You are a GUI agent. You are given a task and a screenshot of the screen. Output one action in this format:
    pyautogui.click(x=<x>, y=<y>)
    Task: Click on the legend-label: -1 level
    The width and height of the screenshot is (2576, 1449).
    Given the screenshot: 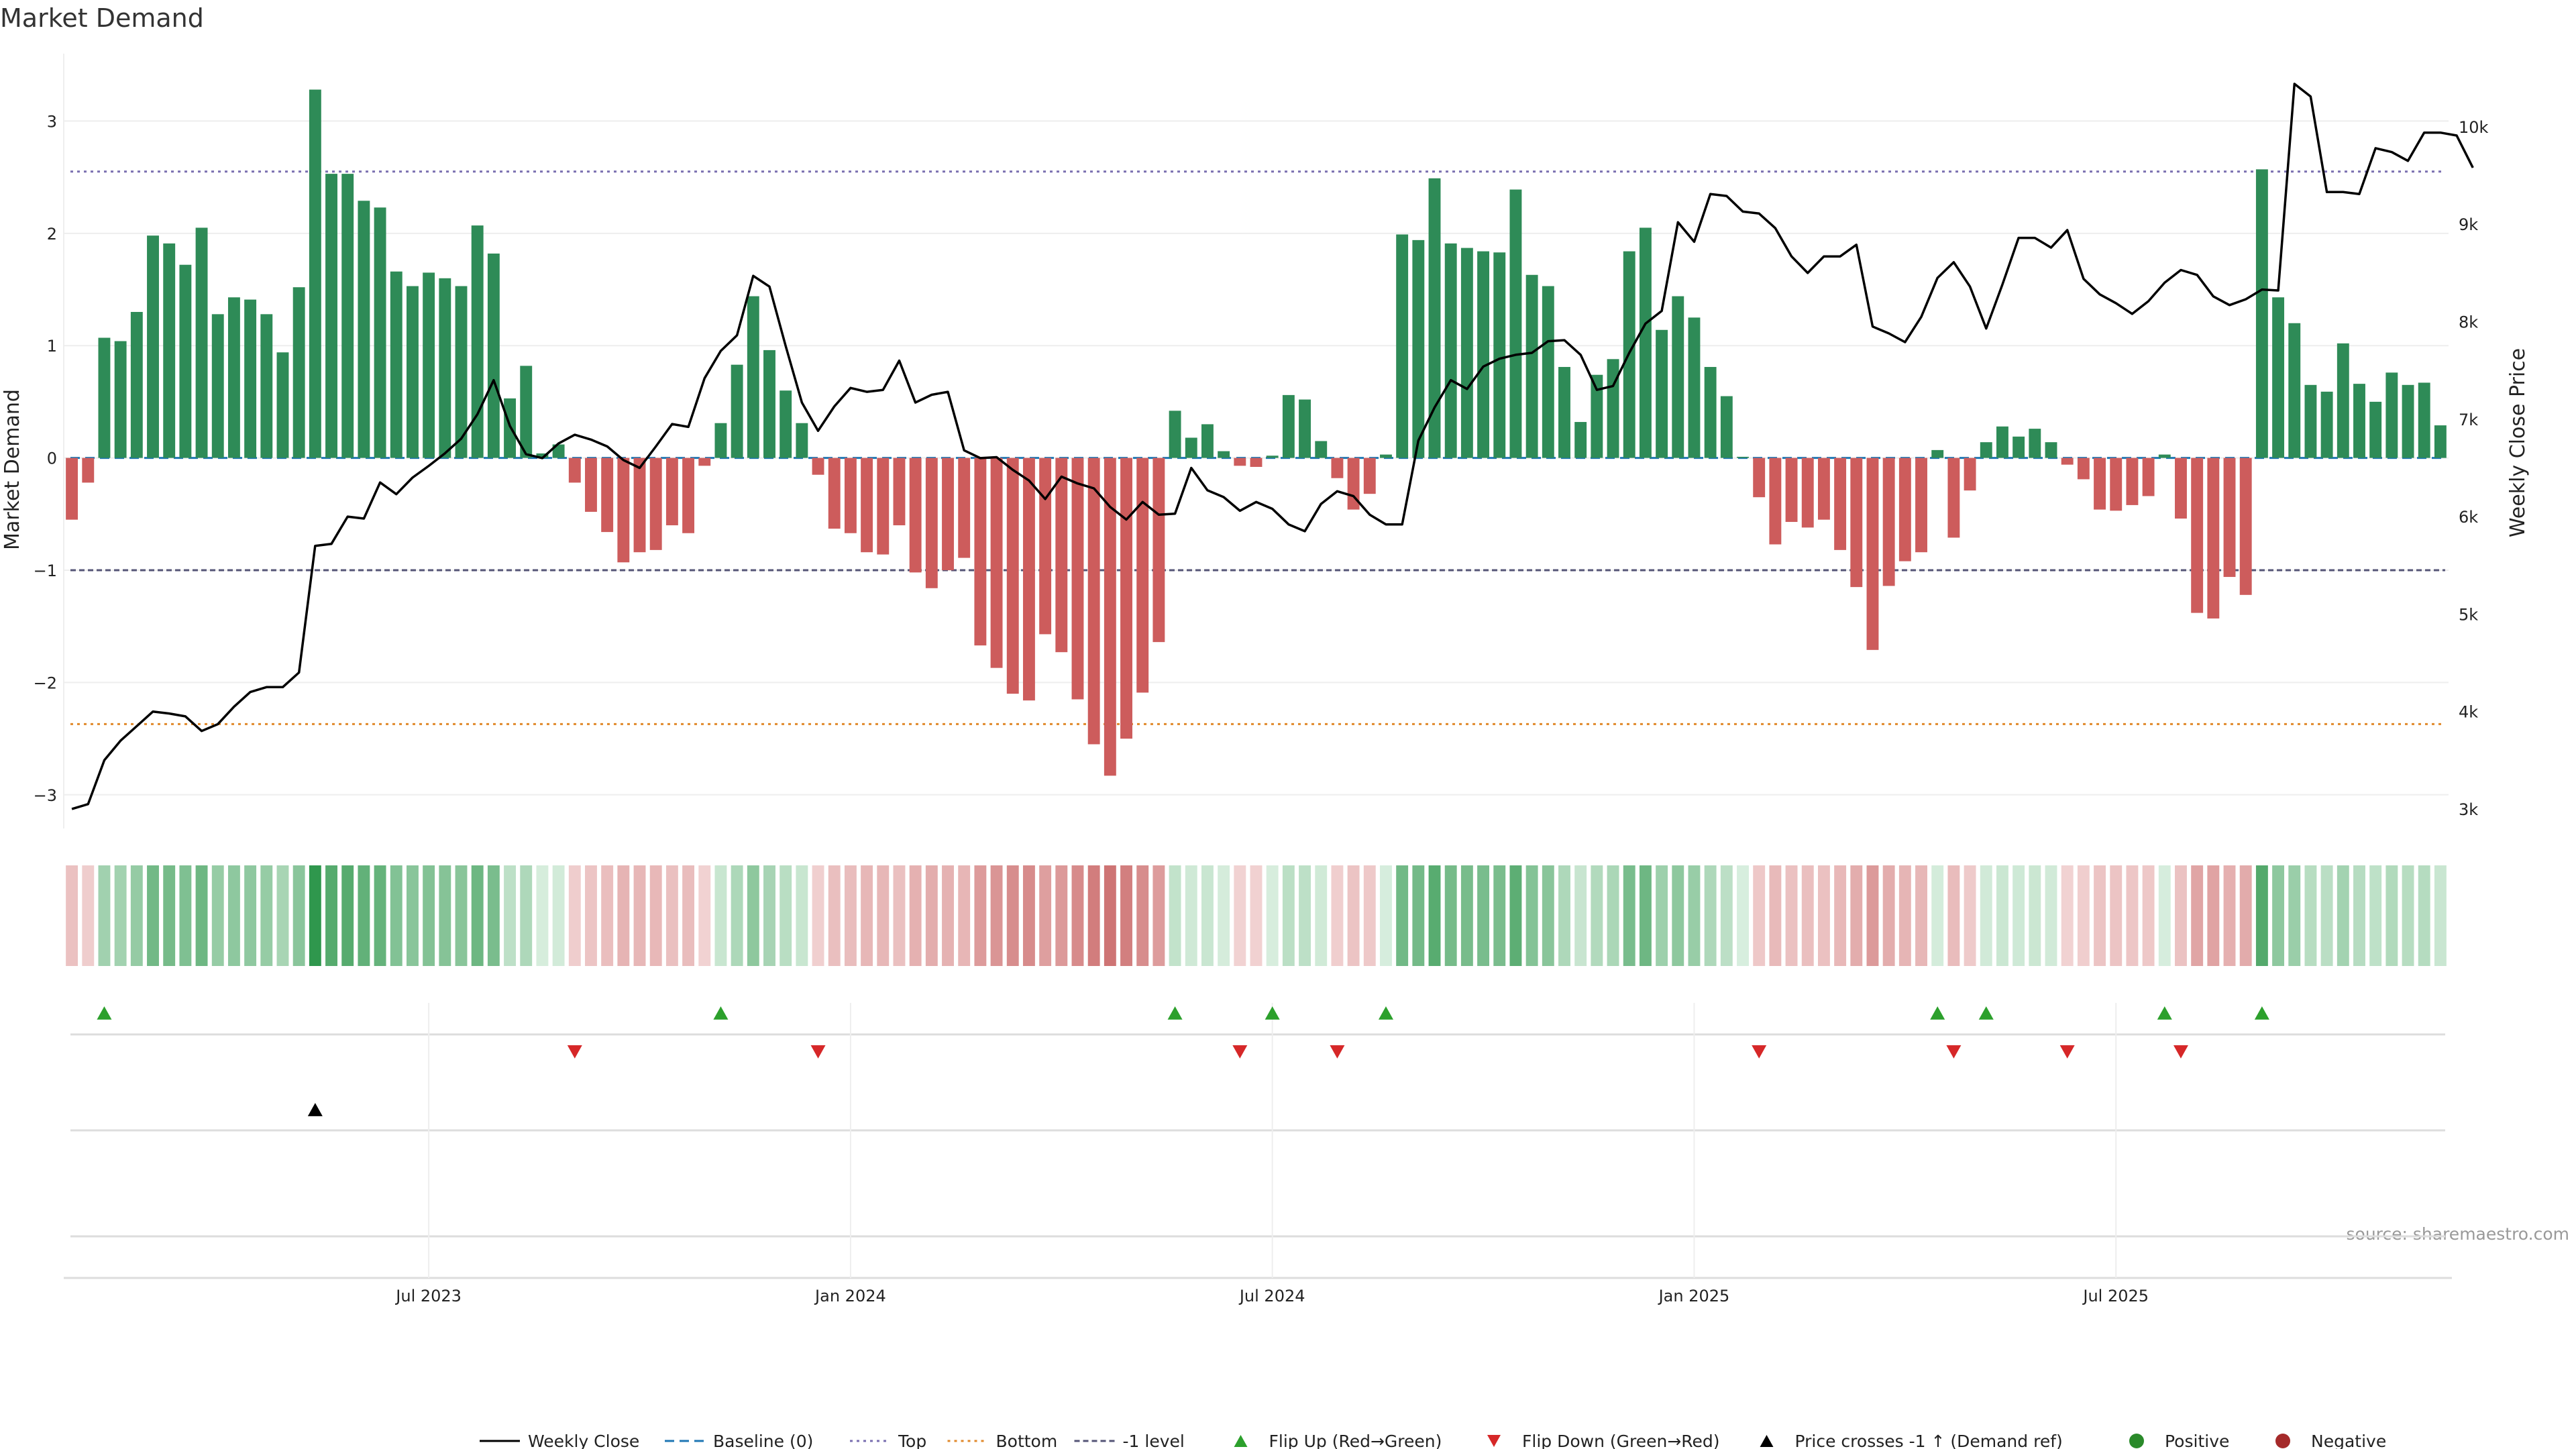 What is the action you would take?
    pyautogui.click(x=1154, y=1440)
    